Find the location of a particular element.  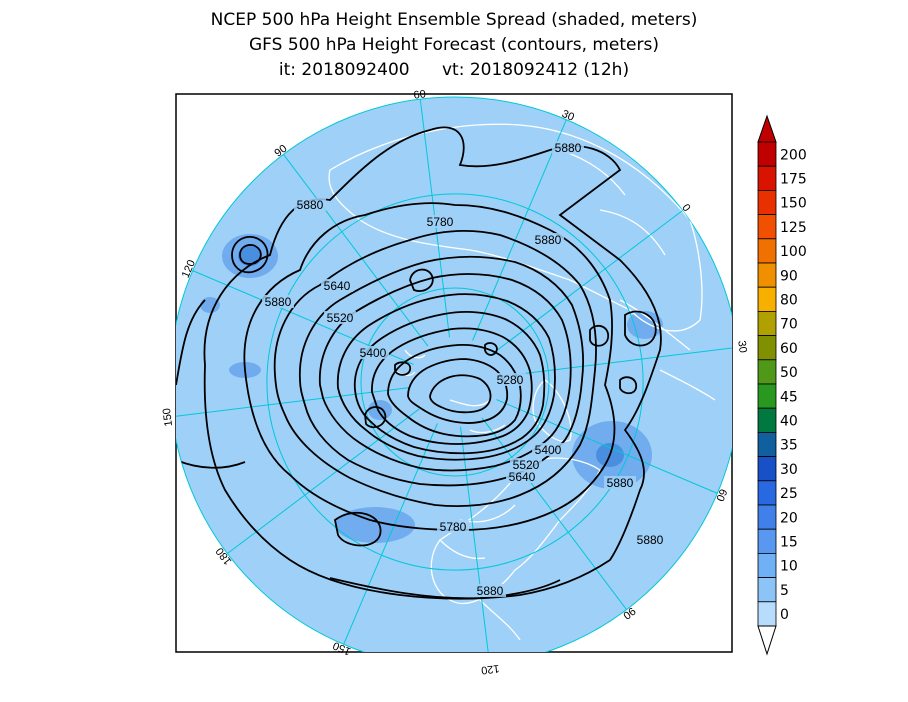

colorbar-label: 45 is located at coordinates (789, 397).